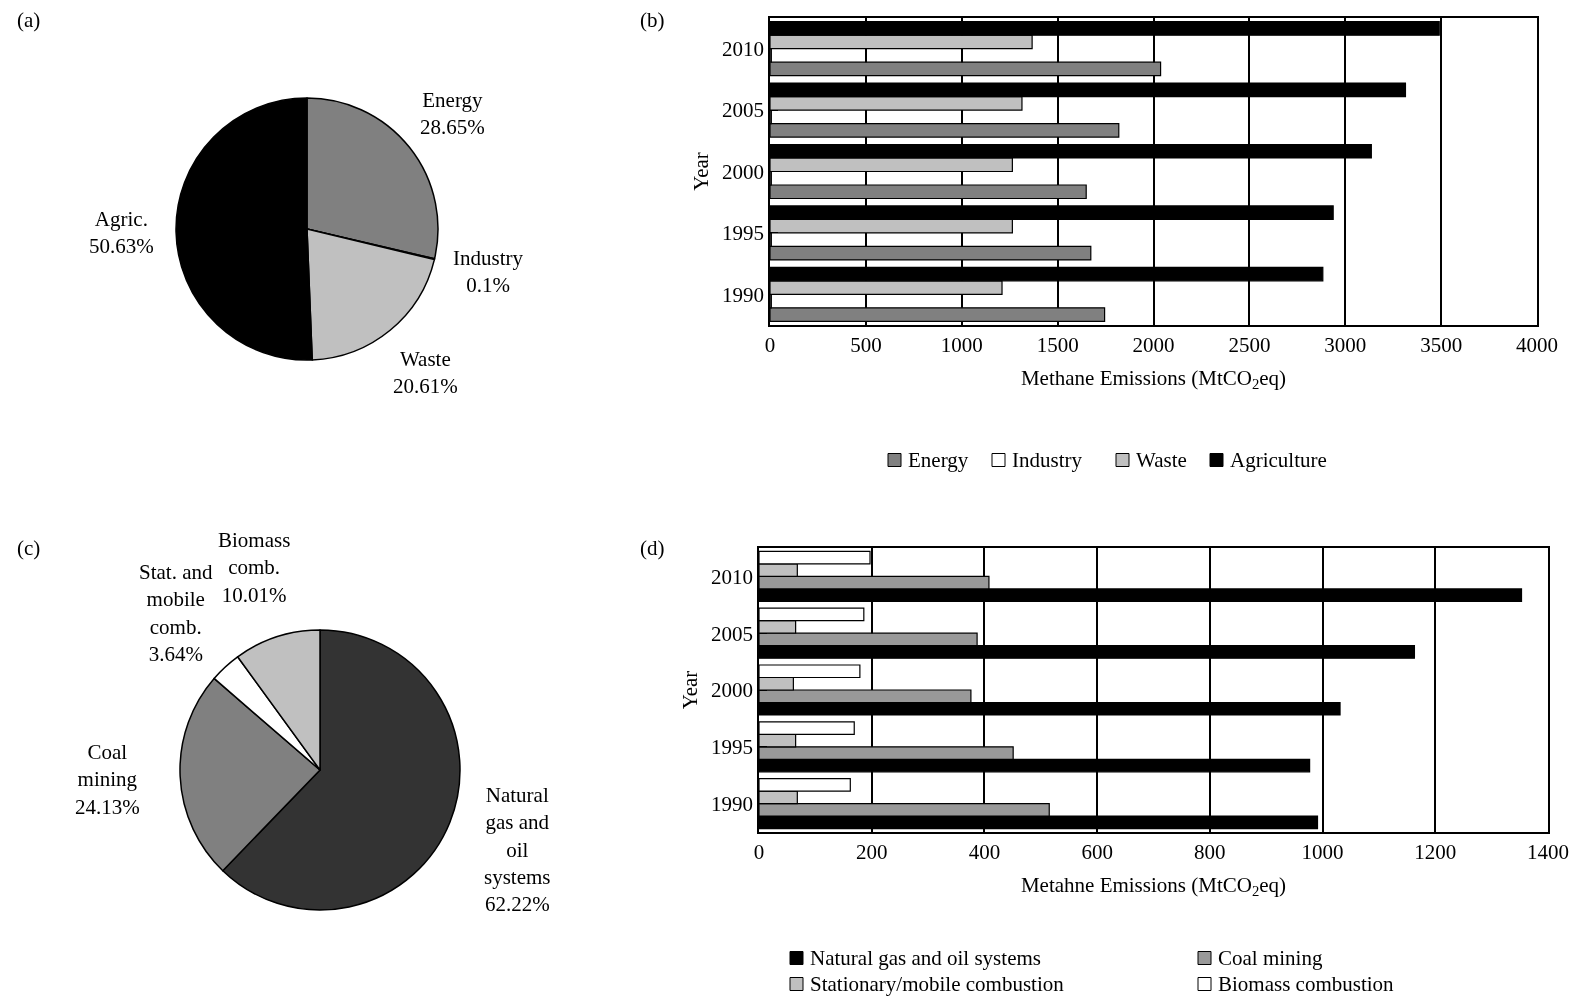  What do you see at coordinates (1161, 460) in the screenshot?
I see `legend-label: Waste` at bounding box center [1161, 460].